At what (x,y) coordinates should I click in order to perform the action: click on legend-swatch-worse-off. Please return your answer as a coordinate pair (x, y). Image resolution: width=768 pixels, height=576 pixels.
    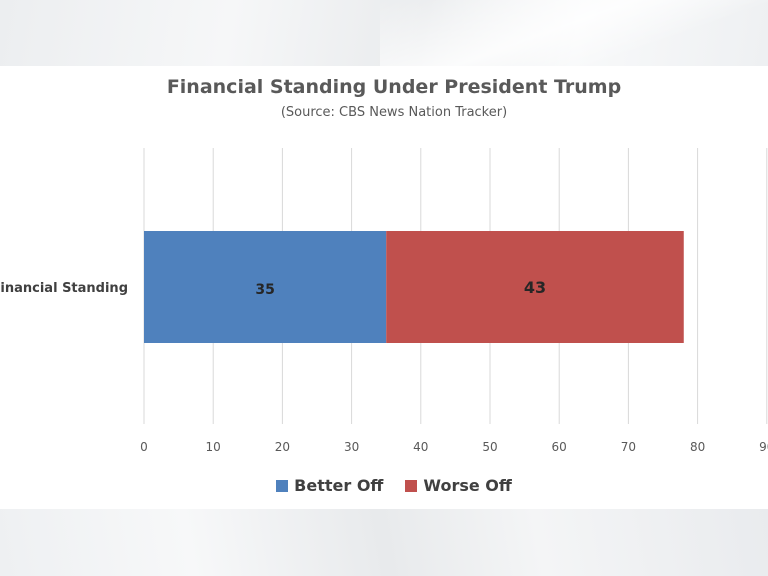
    Looking at the image, I should click on (411, 485).